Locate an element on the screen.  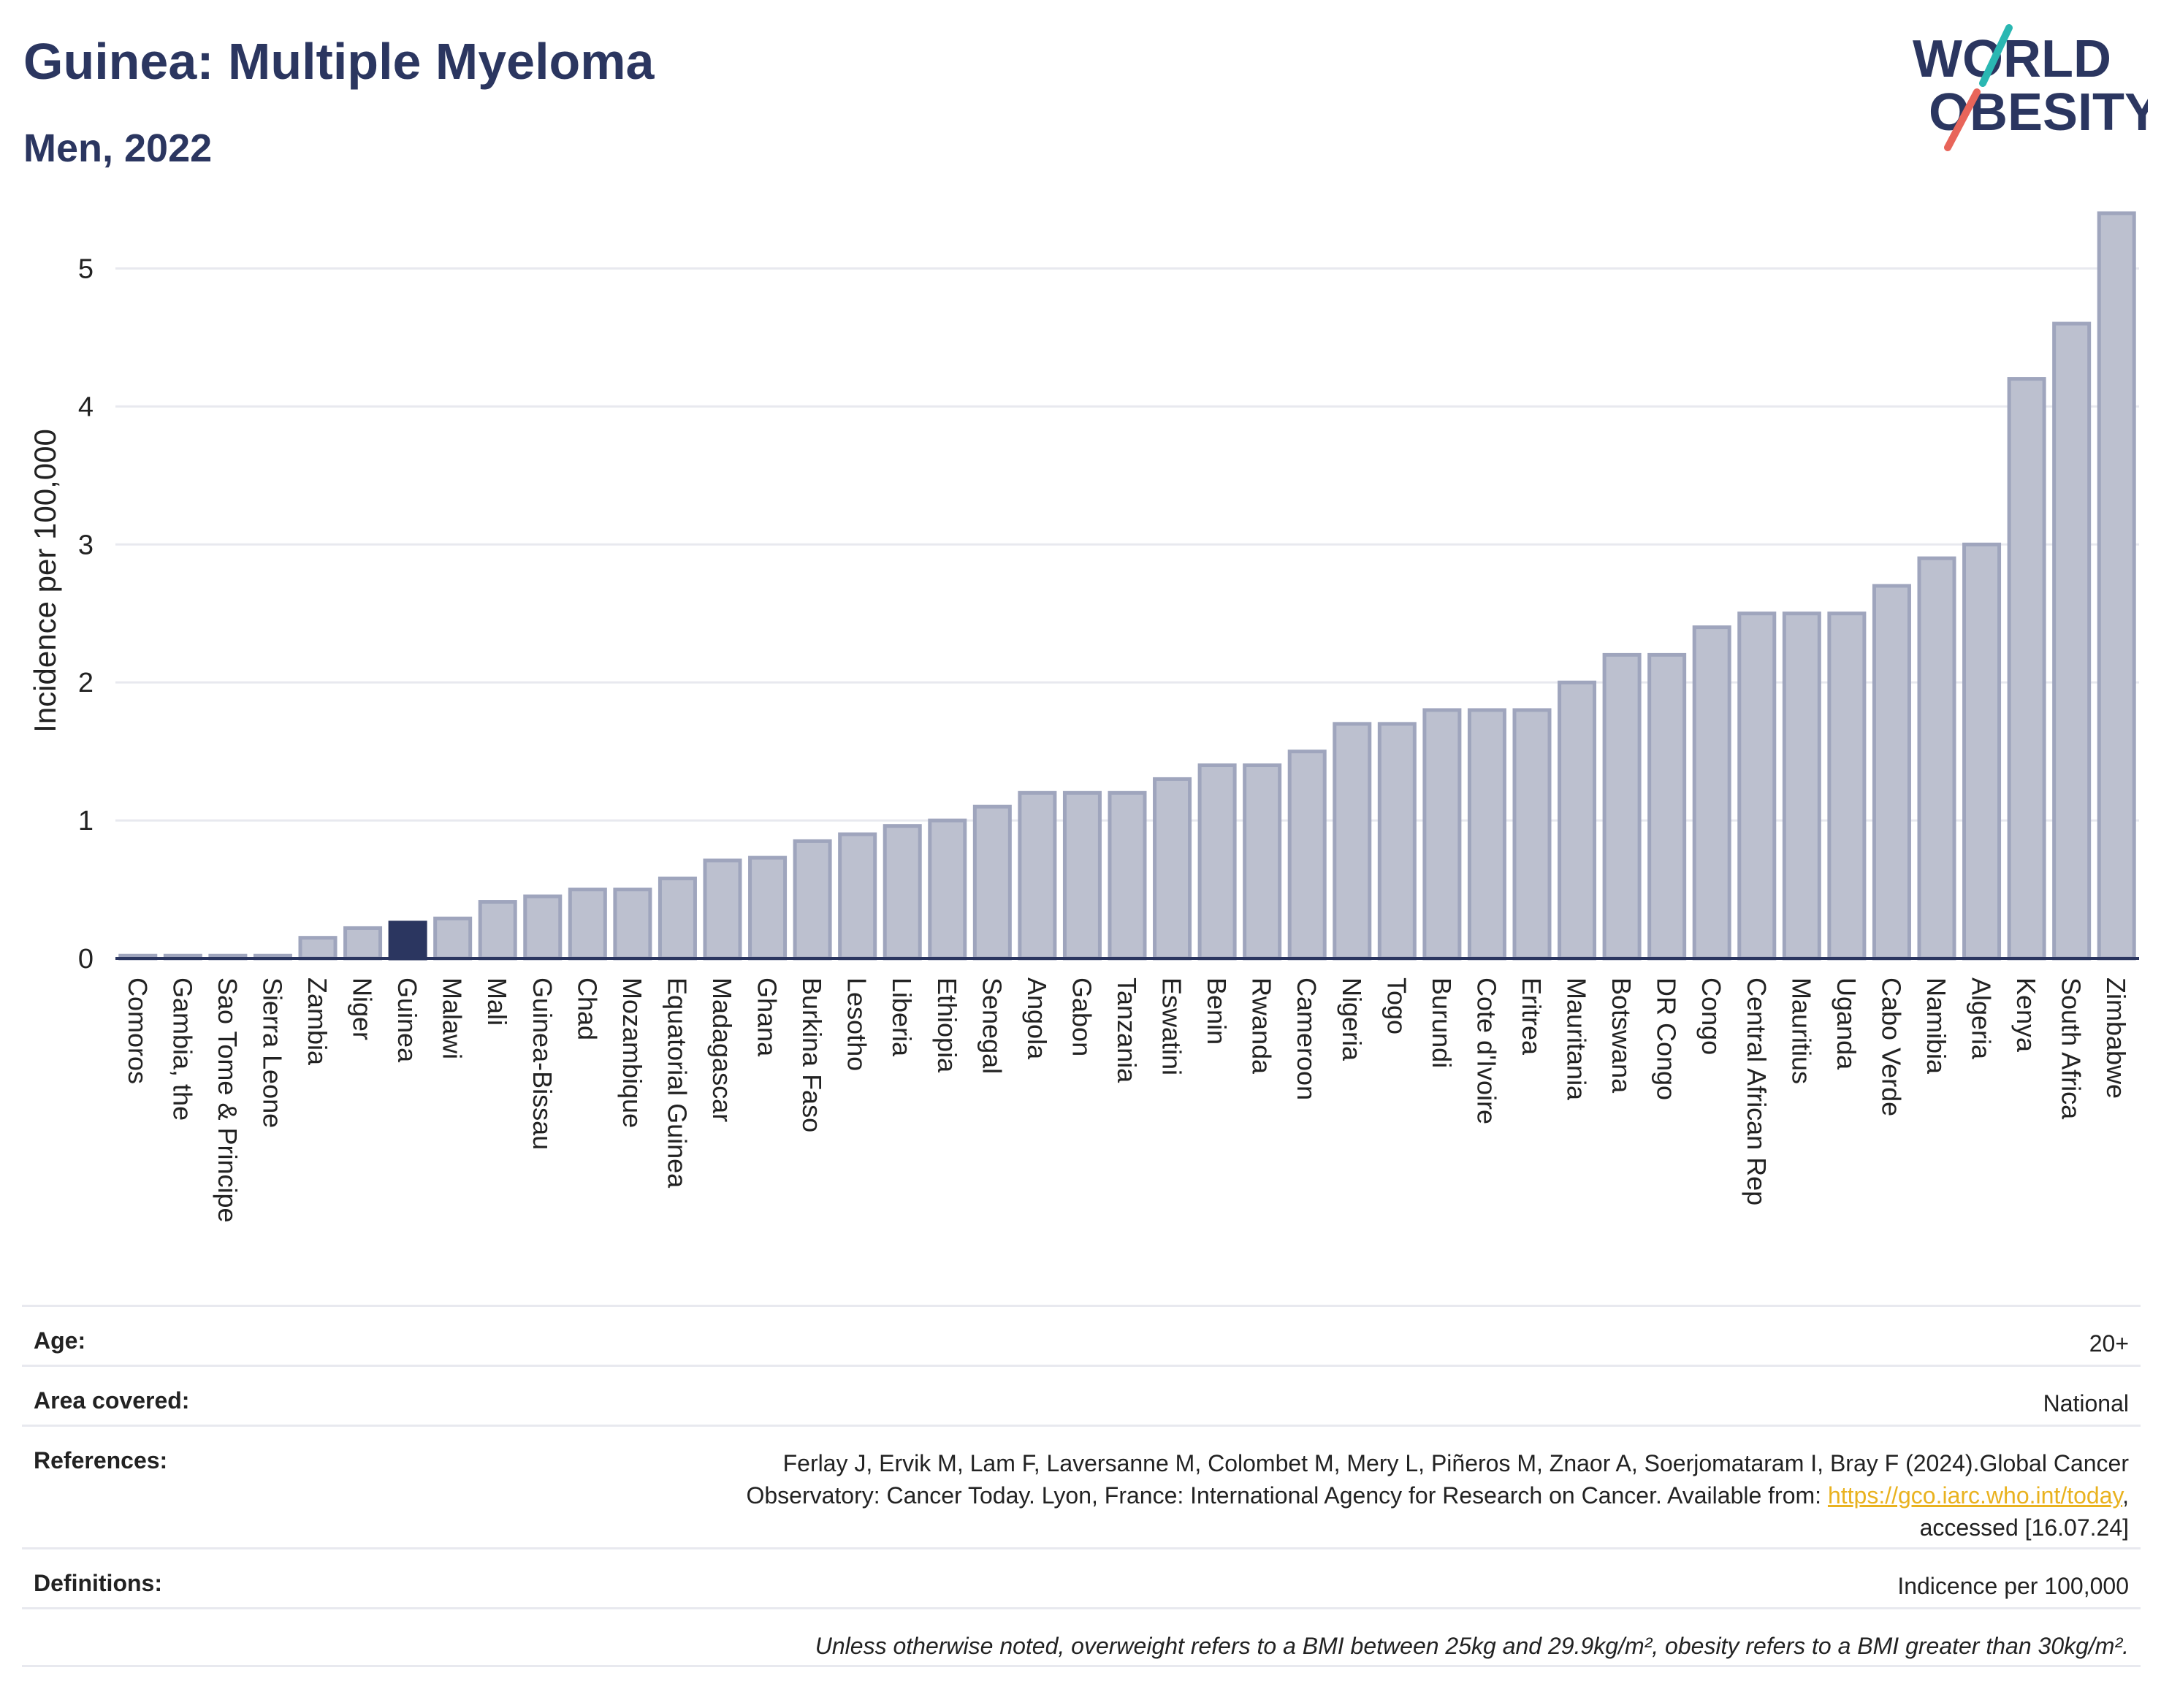
x-tick-label: Mauritania is located at coordinates (1577, 1039).